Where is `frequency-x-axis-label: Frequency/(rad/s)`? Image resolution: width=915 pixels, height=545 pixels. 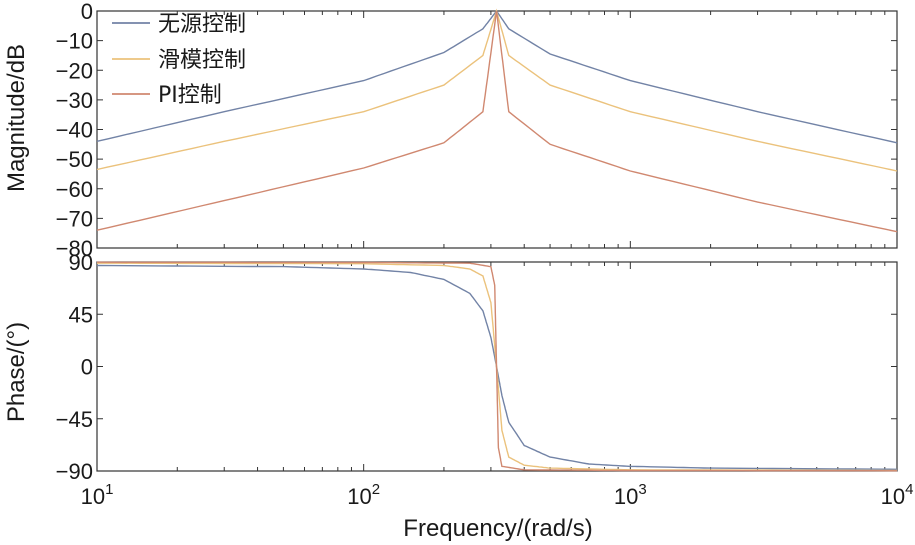 frequency-x-axis-label: Frequency/(rad/s) is located at coordinates (497, 528).